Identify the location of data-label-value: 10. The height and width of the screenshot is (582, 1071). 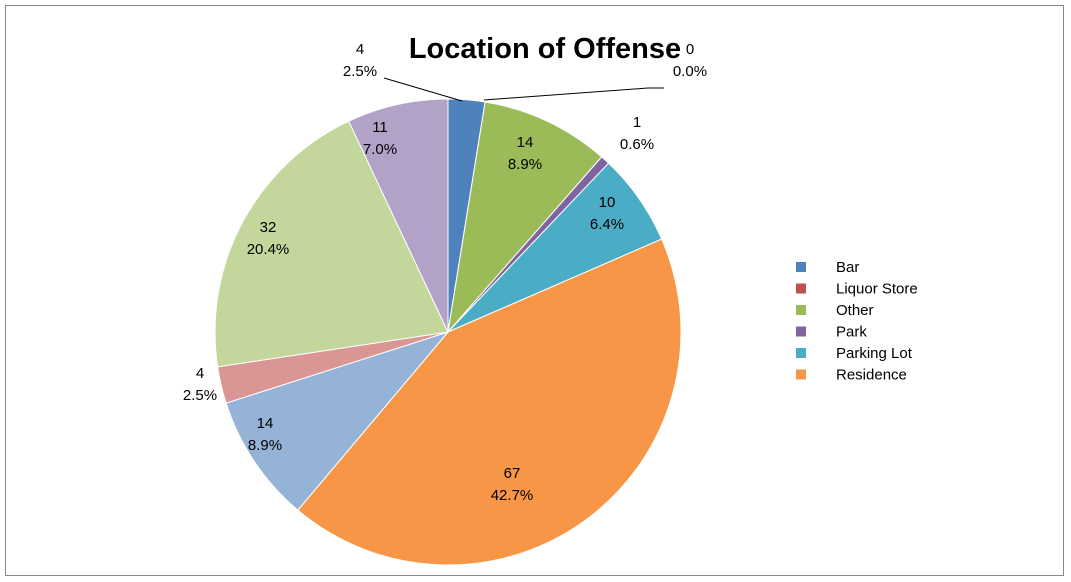
(607, 202).